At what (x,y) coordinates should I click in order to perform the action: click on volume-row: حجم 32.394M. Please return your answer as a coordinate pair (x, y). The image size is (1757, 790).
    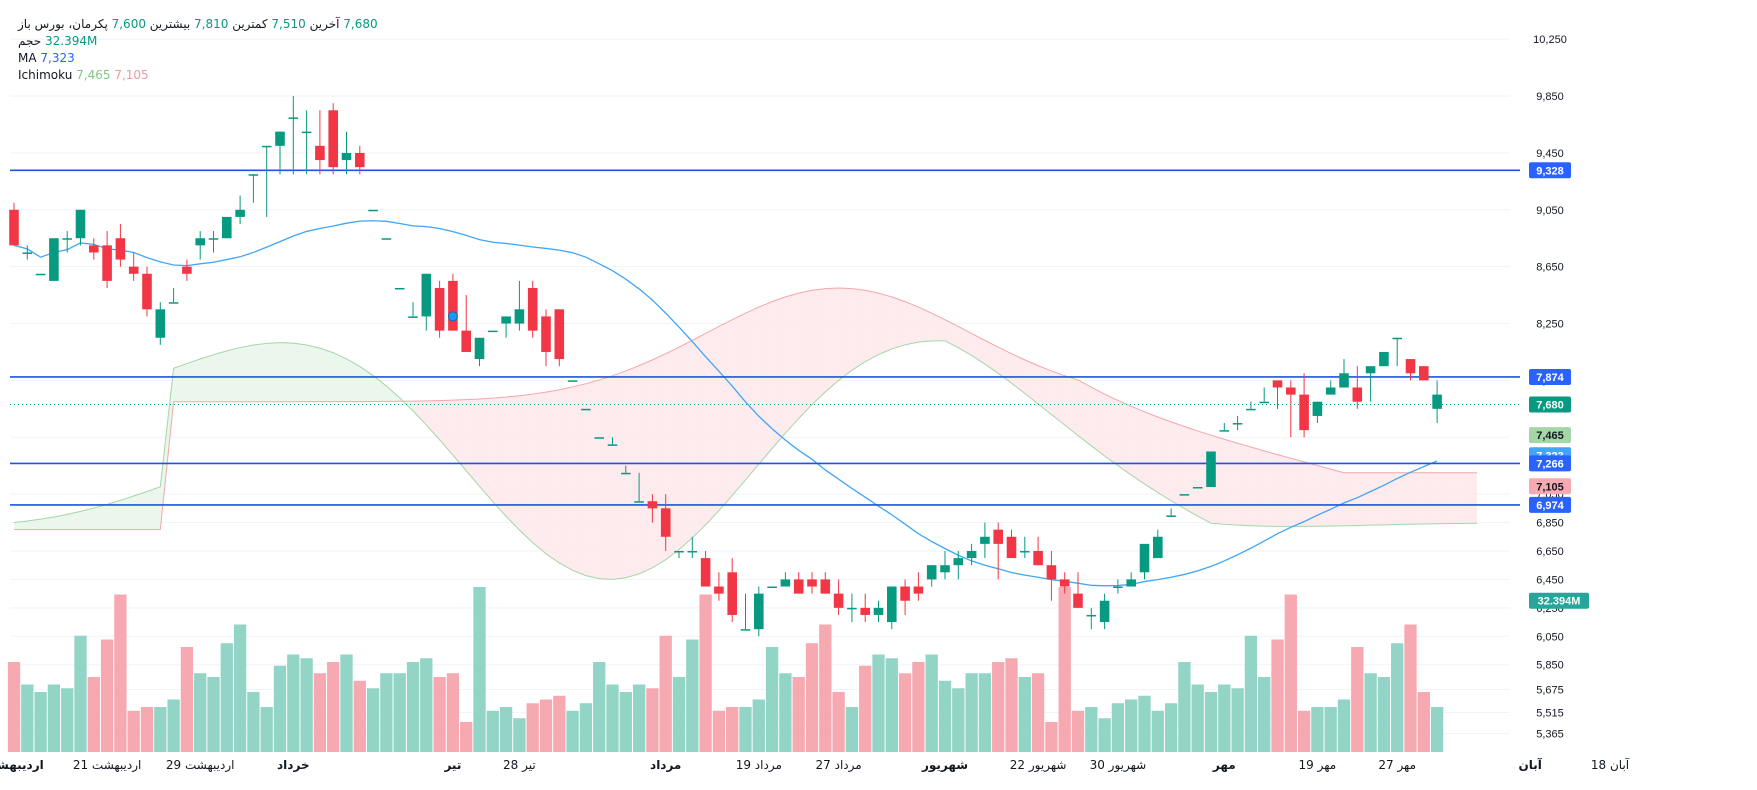
    Looking at the image, I should click on (198, 41).